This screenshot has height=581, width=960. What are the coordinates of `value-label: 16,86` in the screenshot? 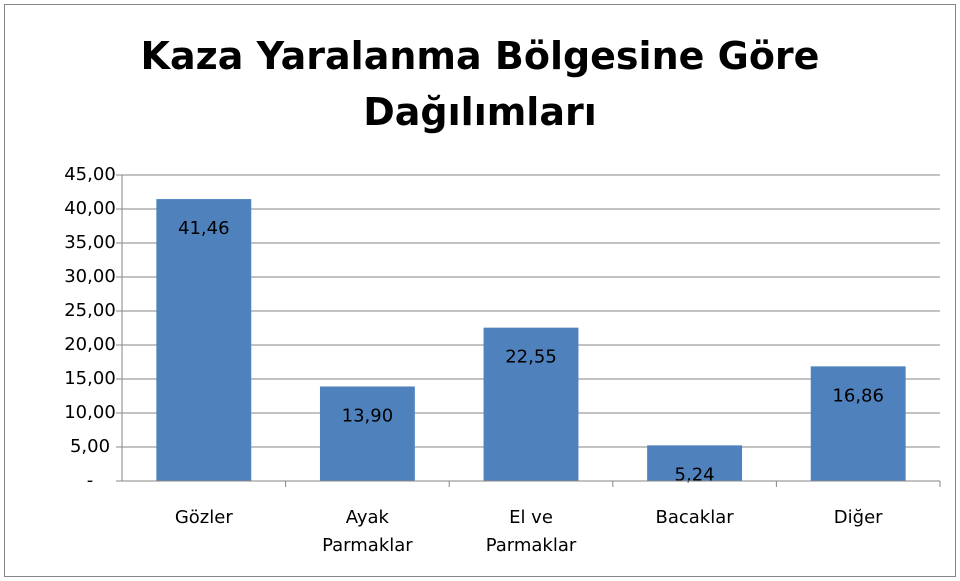 It's located at (858, 395).